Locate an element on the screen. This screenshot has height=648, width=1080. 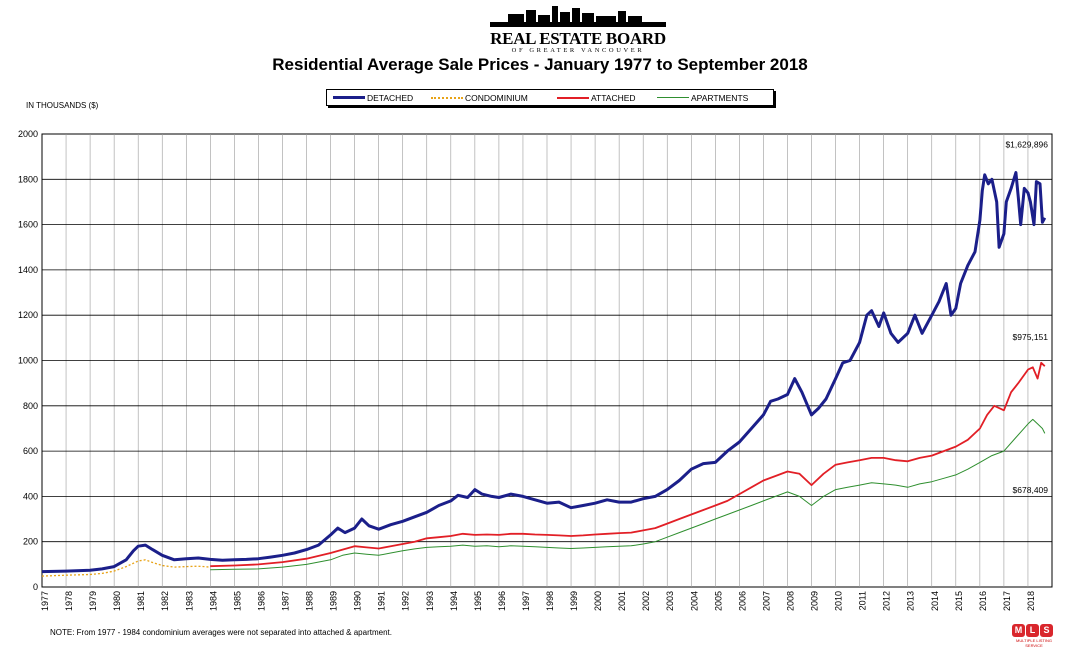
x-tick-label: 2001 is located at coordinates (622, 601).